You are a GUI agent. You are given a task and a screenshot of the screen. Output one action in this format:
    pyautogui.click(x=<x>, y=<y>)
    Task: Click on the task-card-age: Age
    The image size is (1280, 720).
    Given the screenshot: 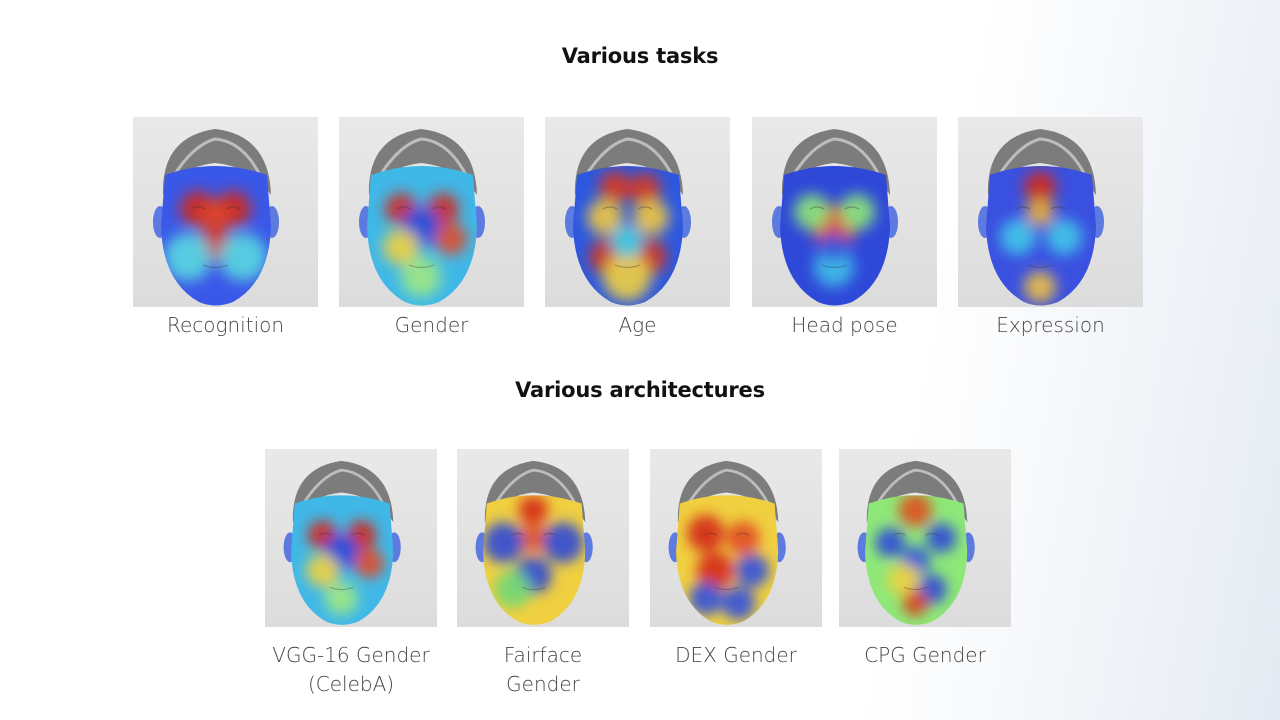 What is the action you would take?
    pyautogui.click(x=637, y=227)
    